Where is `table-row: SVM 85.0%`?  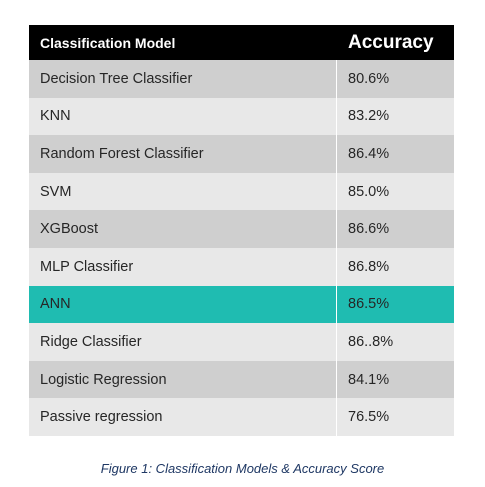 table-row: SVM 85.0% is located at coordinates (241, 191).